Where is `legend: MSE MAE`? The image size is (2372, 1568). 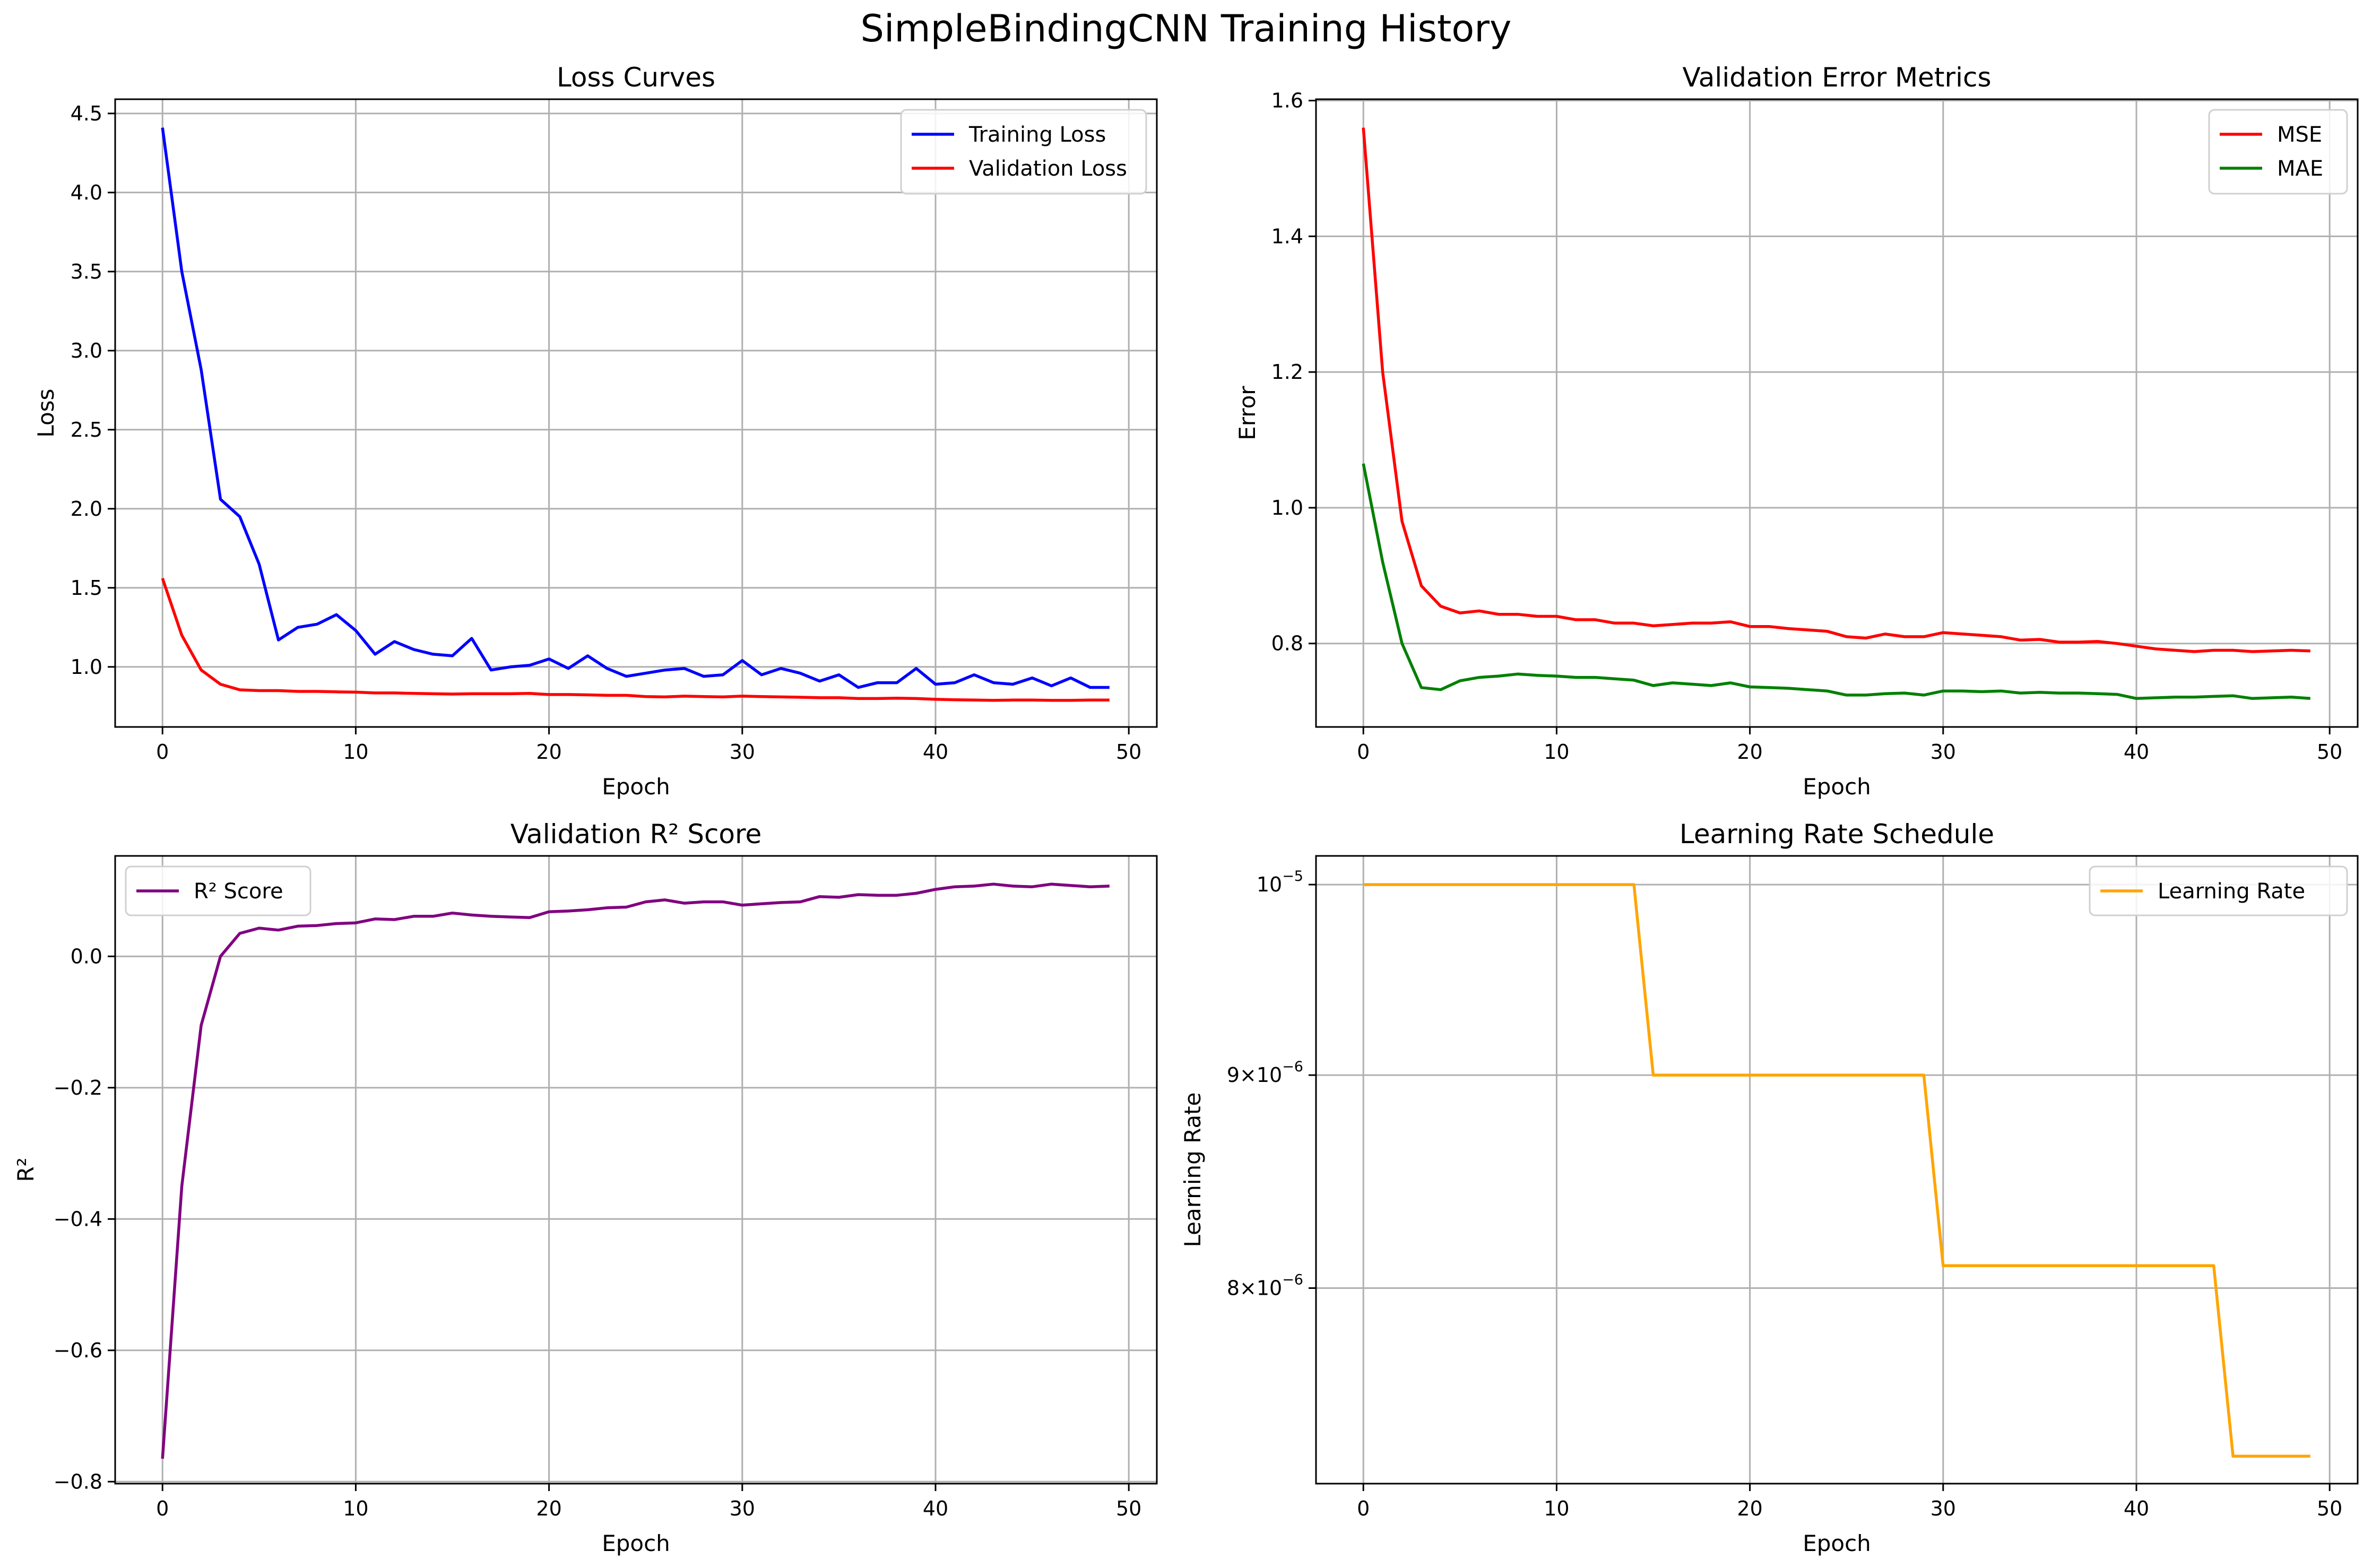
legend: MSE MAE is located at coordinates (2278, 152).